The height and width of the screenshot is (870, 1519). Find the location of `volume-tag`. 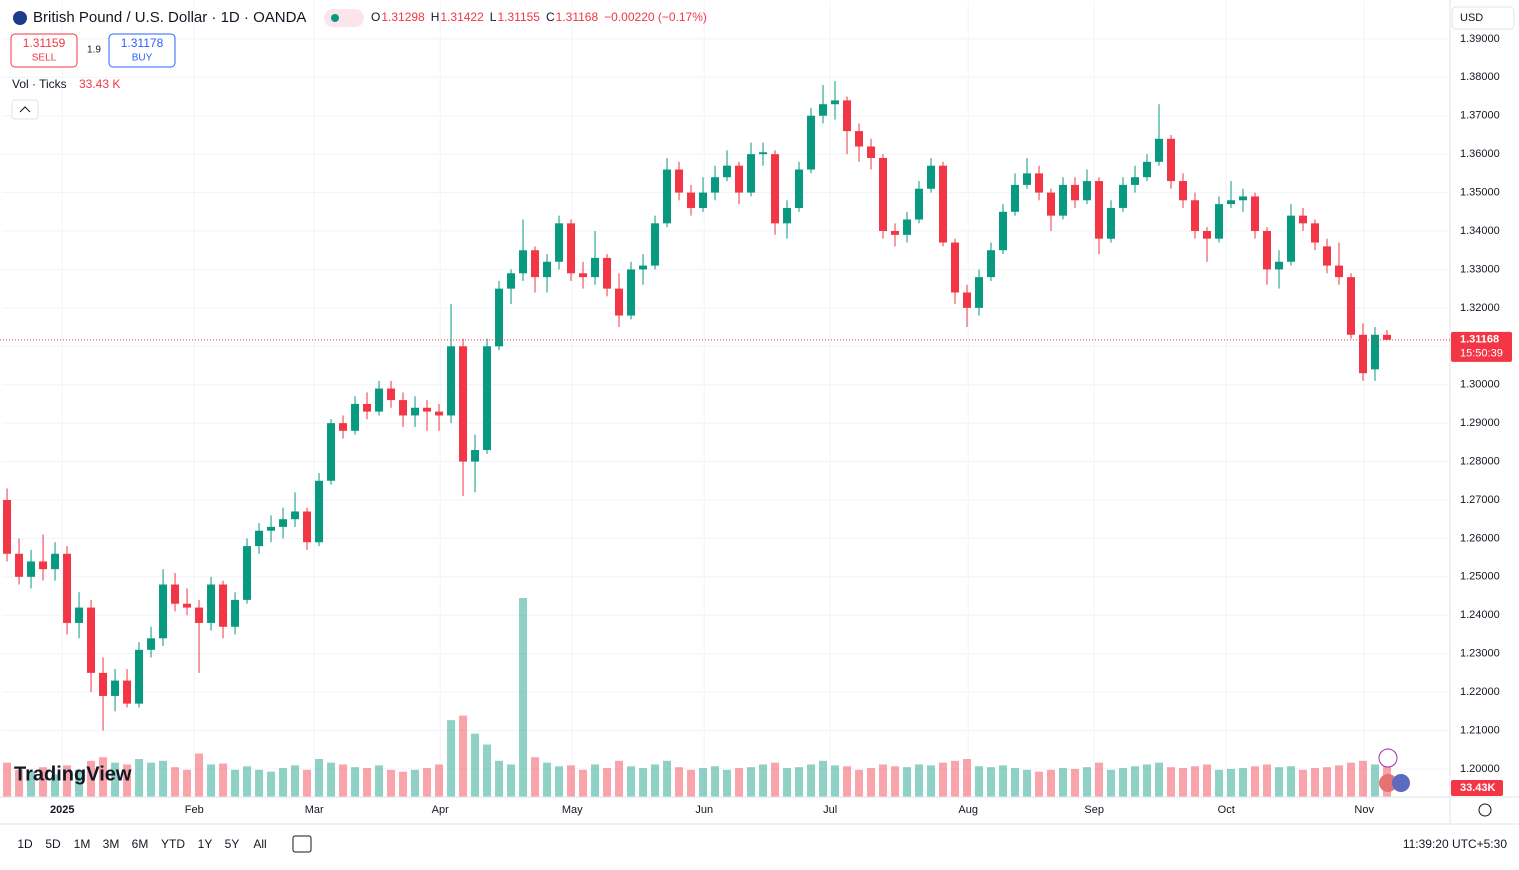

volume-tag is located at coordinates (1477, 788).